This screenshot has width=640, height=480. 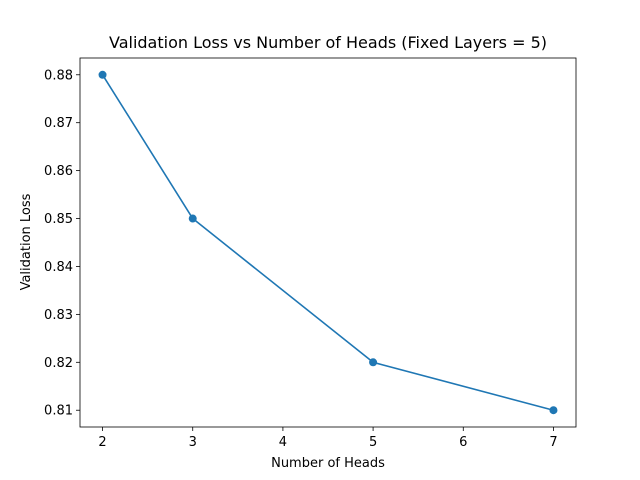 I want to click on x-tick-label: 6, so click(x=463, y=442).